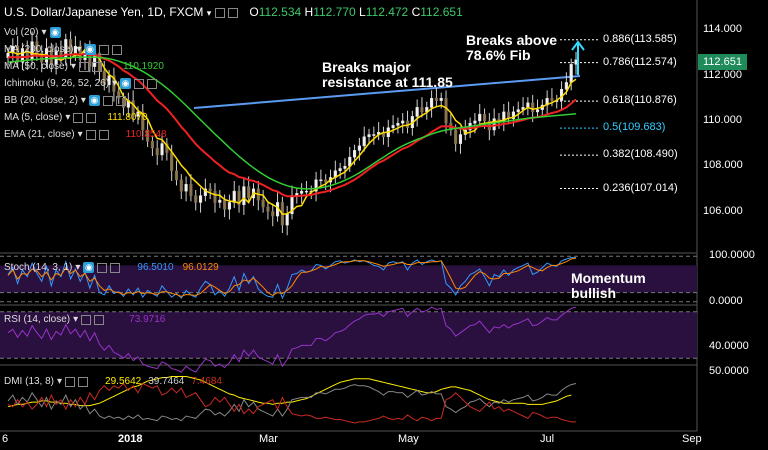 The height and width of the screenshot is (450, 768). Describe the element at coordinates (640, 187) in the screenshot. I see `fib-level-label: 0.236(107.014)` at that location.